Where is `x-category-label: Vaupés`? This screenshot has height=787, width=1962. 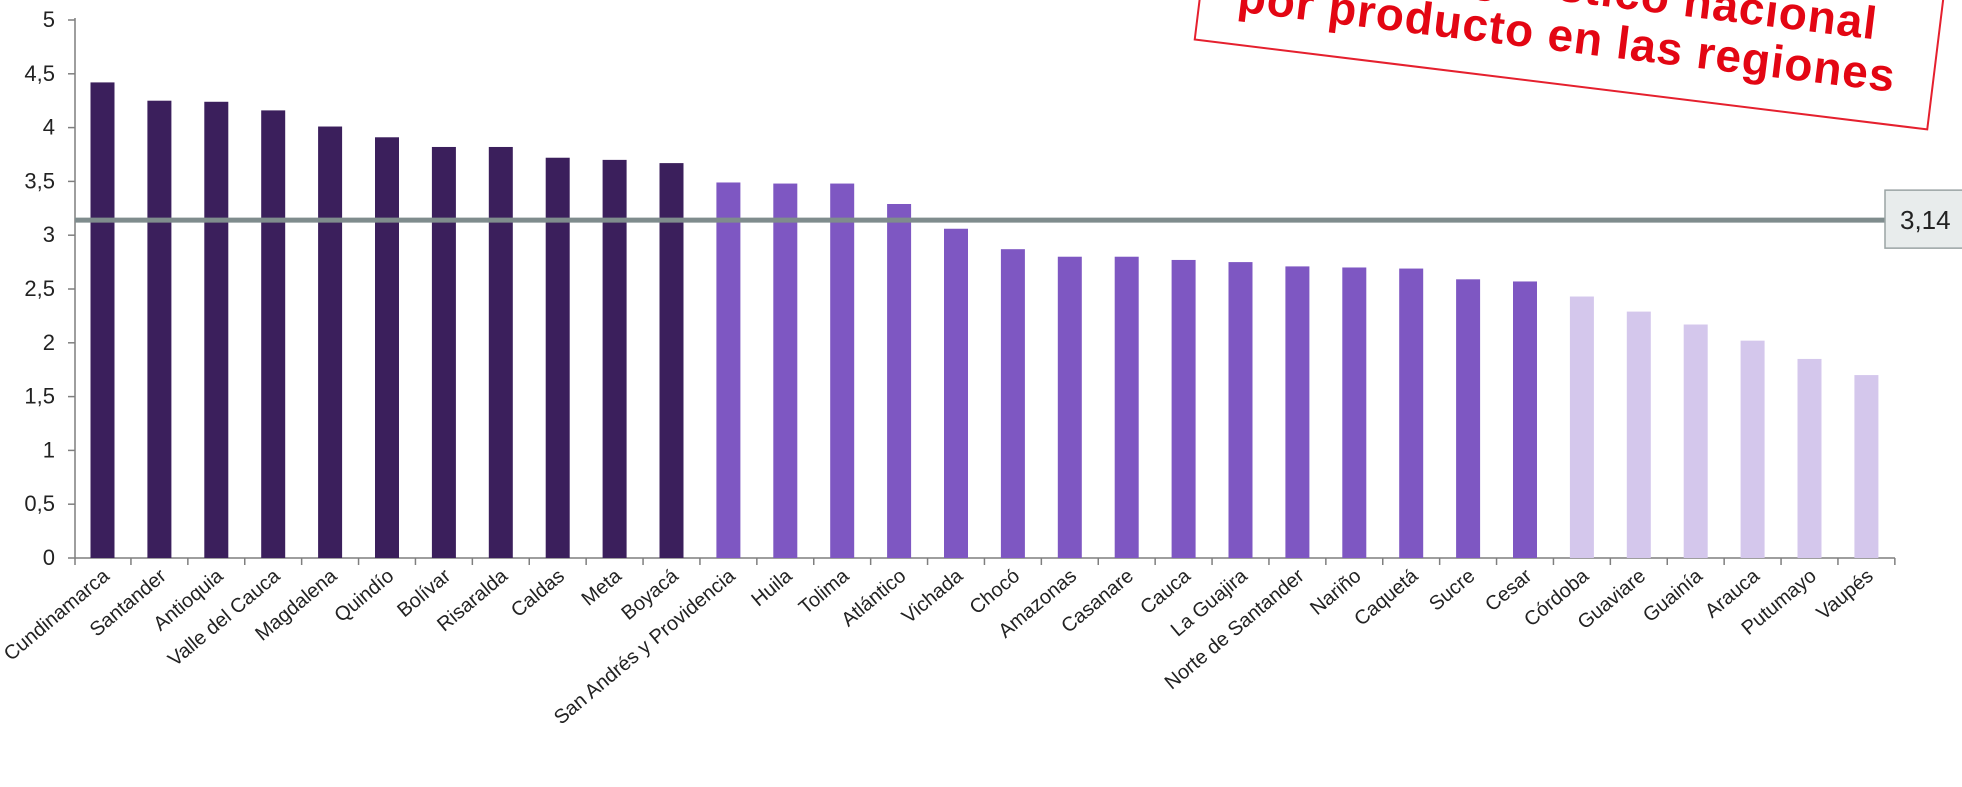
x-category-label: Vaupés is located at coordinates (1845, 595).